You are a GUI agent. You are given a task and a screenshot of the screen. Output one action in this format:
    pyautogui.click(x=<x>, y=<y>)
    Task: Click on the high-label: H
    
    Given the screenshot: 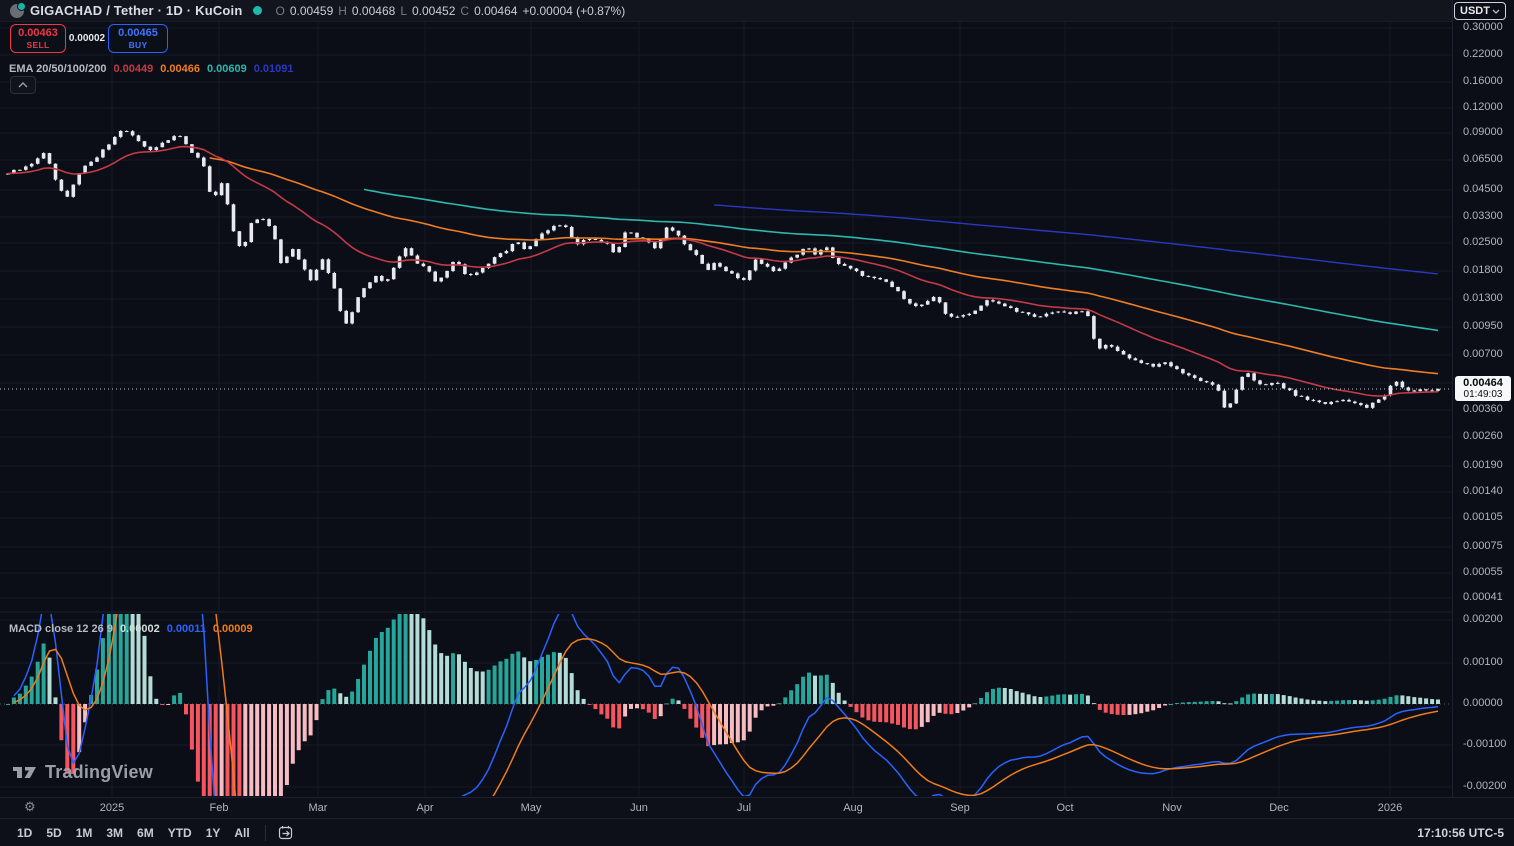 What is the action you would take?
    pyautogui.click(x=342, y=10)
    